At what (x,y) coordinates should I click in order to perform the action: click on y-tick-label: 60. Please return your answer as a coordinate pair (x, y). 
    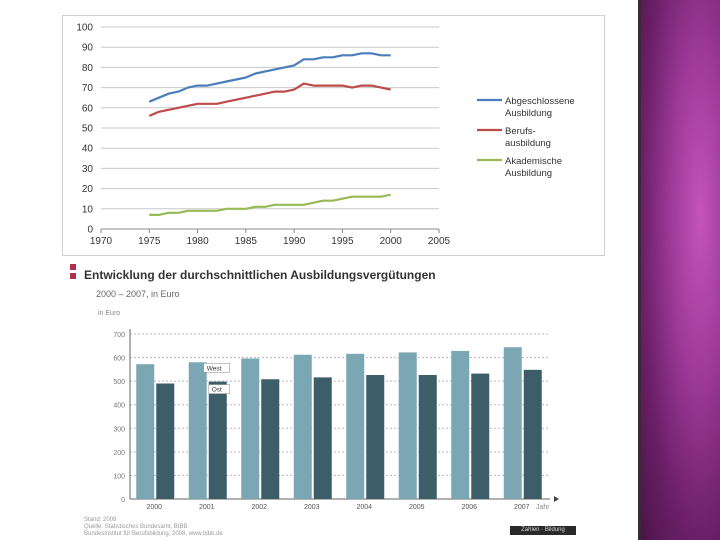
    Looking at the image, I should click on (88, 108).